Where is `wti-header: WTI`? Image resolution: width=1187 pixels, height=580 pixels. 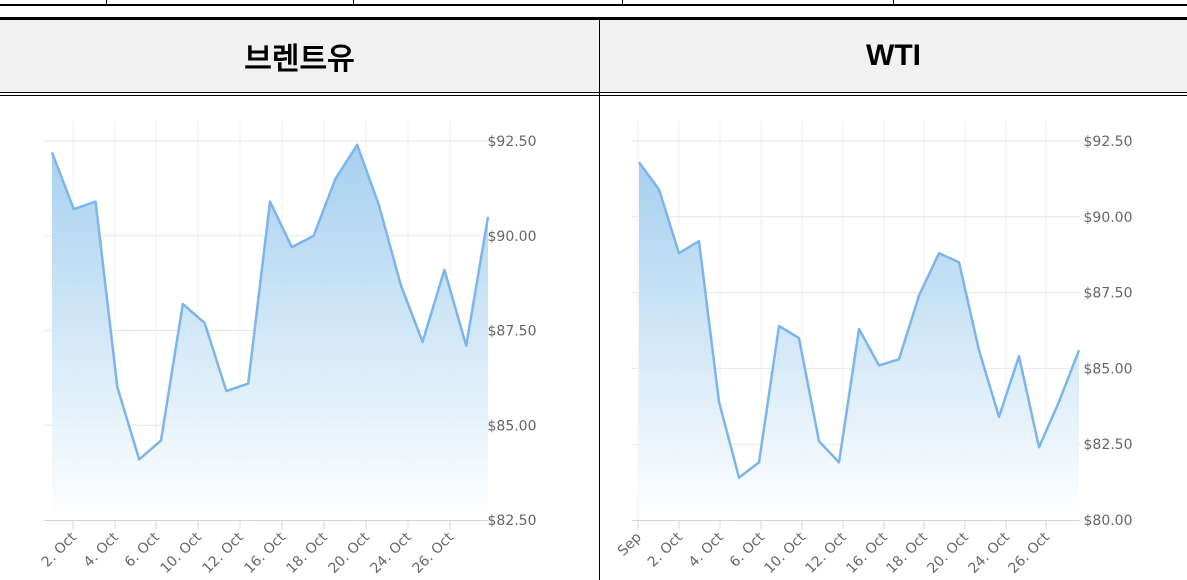
wti-header: WTI is located at coordinates (893, 54).